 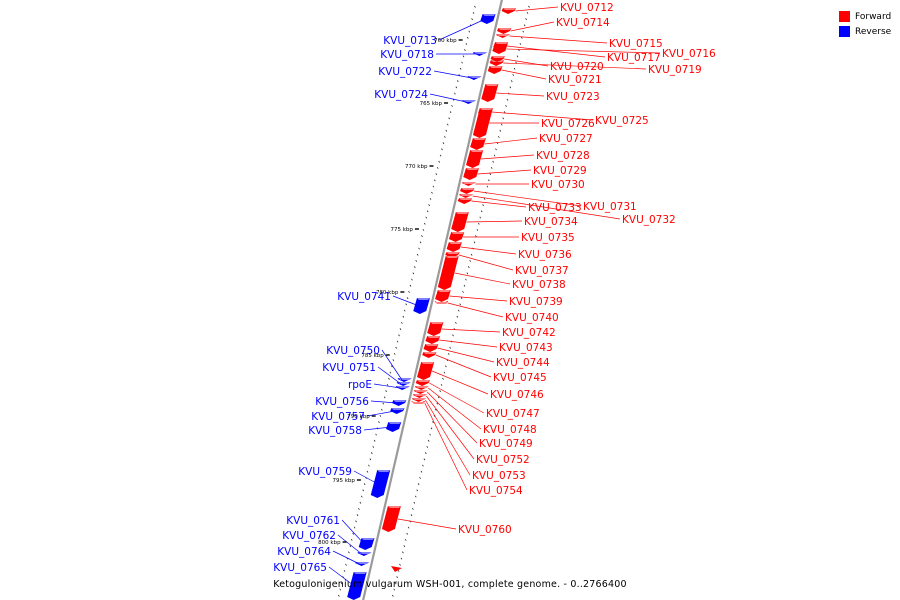 What do you see at coordinates (587, 8) in the screenshot?
I see `forward-gene-label: KVU_0712` at bounding box center [587, 8].